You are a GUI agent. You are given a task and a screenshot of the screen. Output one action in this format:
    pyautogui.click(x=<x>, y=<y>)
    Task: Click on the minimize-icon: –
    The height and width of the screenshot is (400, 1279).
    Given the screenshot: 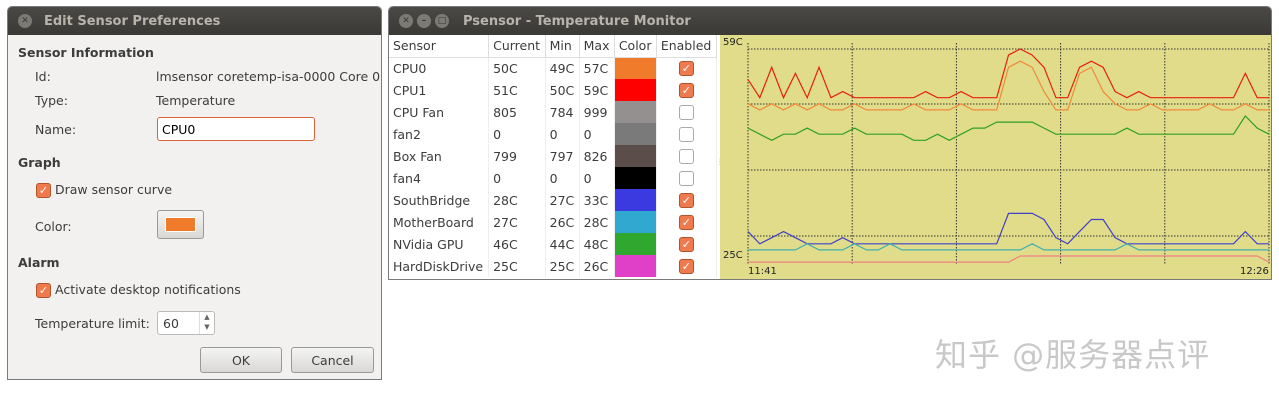 What is the action you would take?
    pyautogui.click(x=424, y=21)
    